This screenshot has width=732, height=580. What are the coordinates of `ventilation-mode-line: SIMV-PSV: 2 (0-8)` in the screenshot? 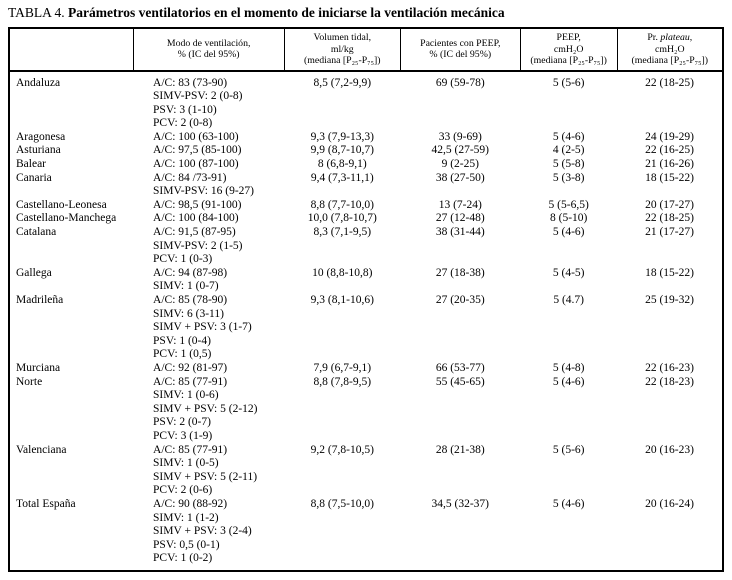 It's located at (198, 96).